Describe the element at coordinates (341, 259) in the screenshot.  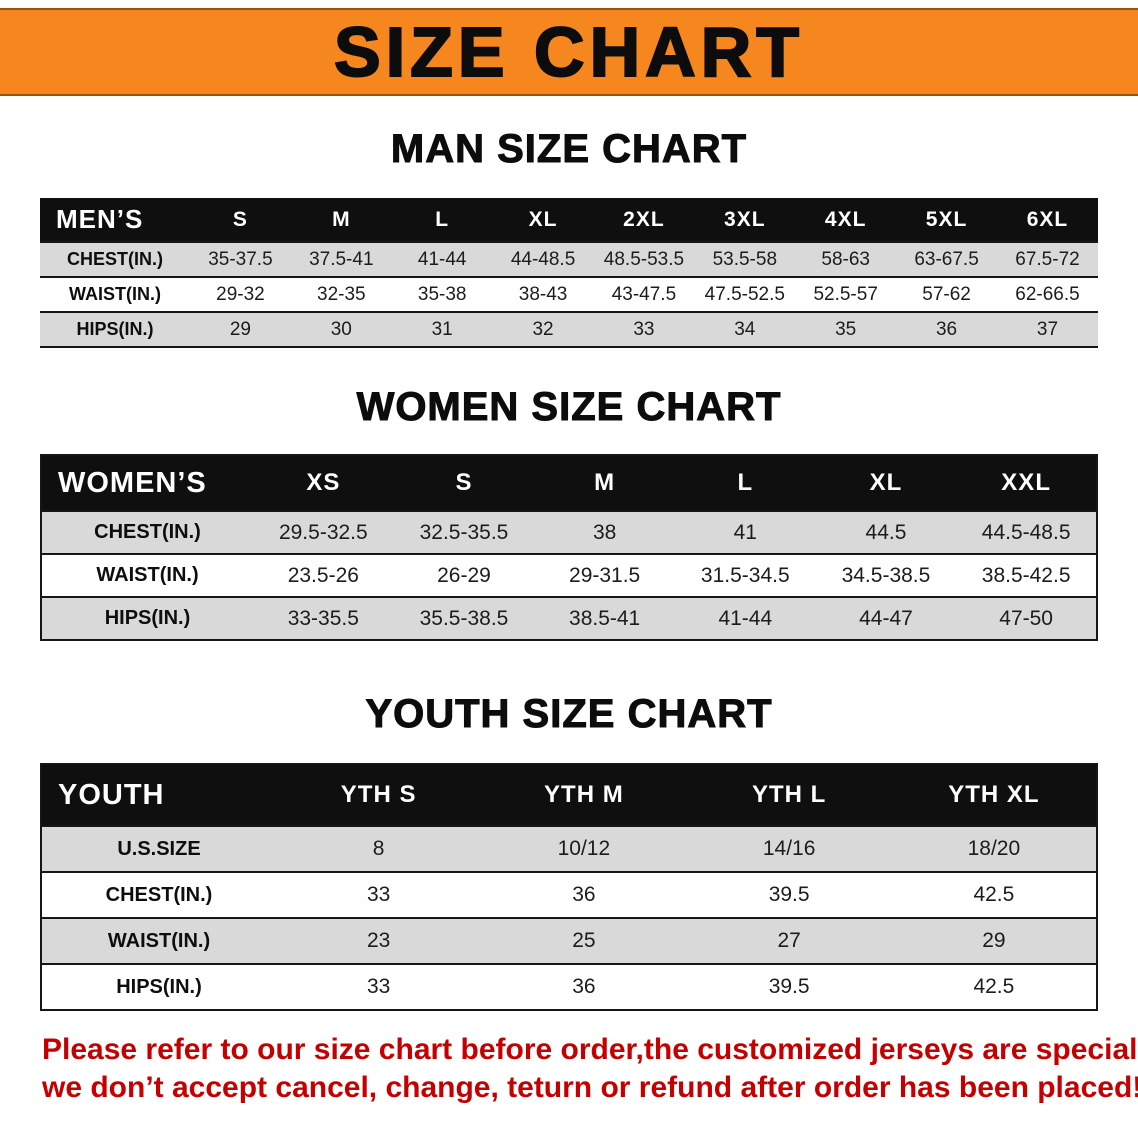
I see `size-value: 37.5-41` at that location.